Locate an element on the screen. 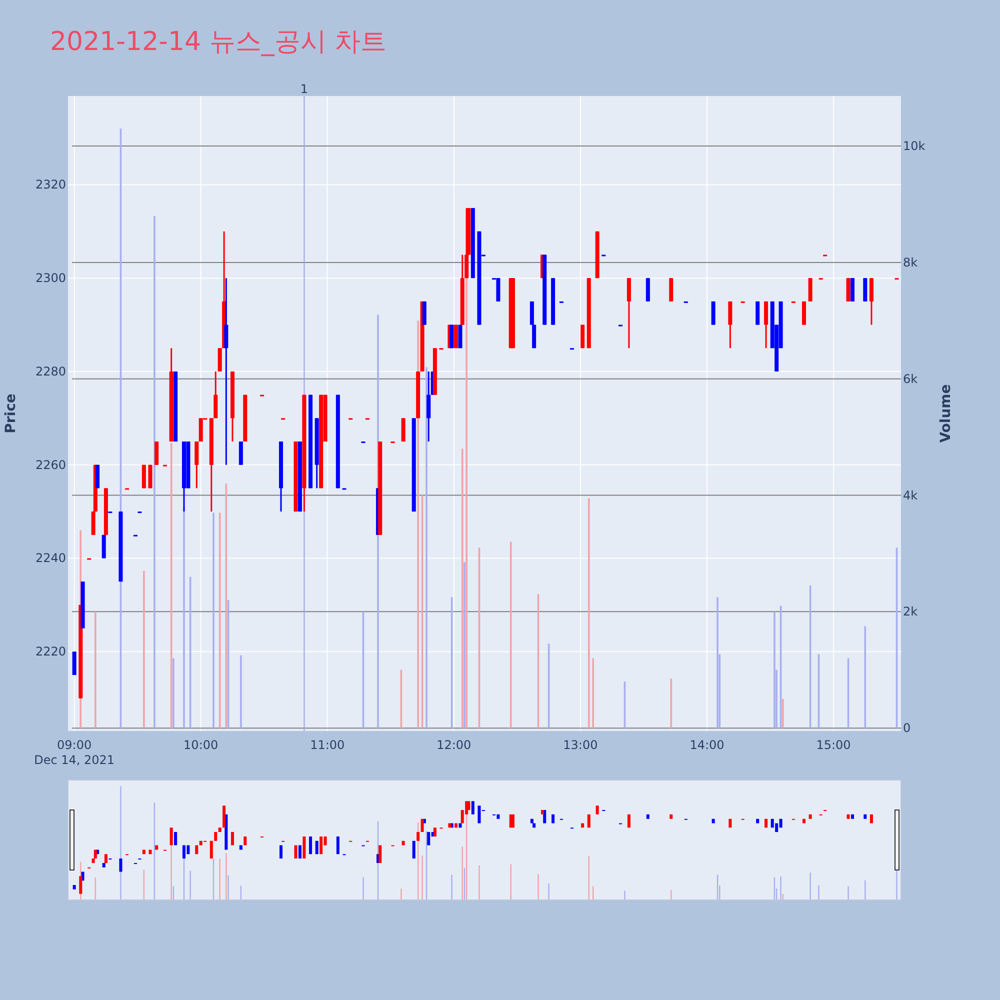 This screenshot has width=1000, height=1000. x-tick-label: 12:00 is located at coordinates (454, 745).